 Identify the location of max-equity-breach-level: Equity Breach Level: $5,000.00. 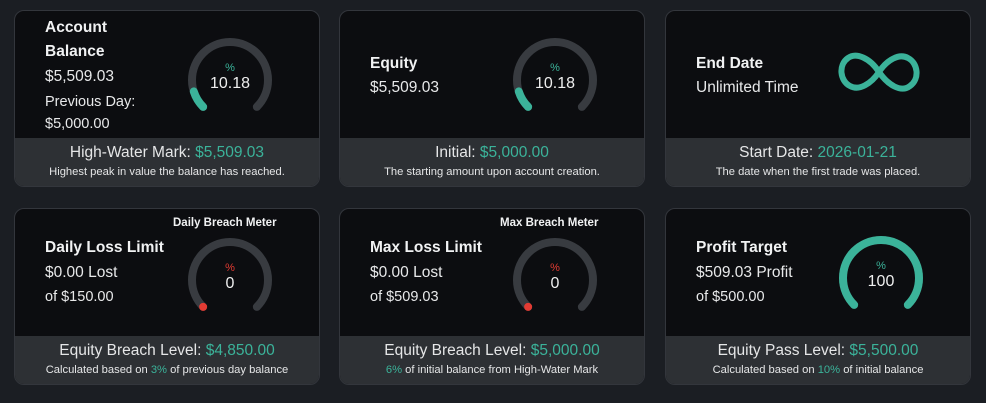
(492, 351).